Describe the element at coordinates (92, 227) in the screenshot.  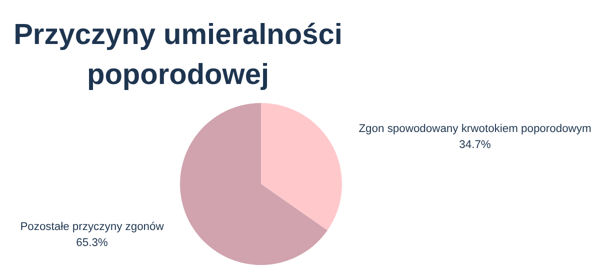
I see `slice-label: Pozostałe przyczyny zgonów` at that location.